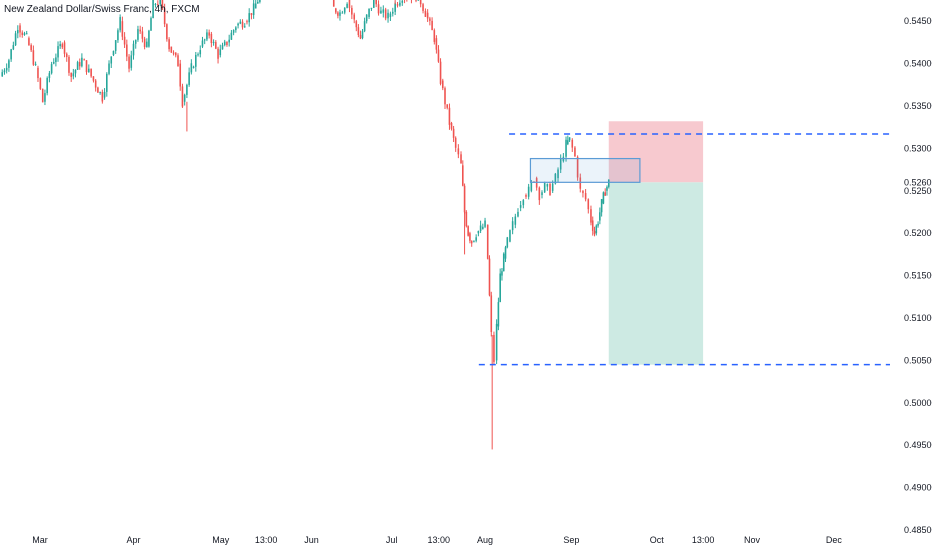 The width and height of the screenshot is (932, 550). Describe the element at coordinates (918, 182) in the screenshot. I see `current-price-label: 0.52602` at that location.